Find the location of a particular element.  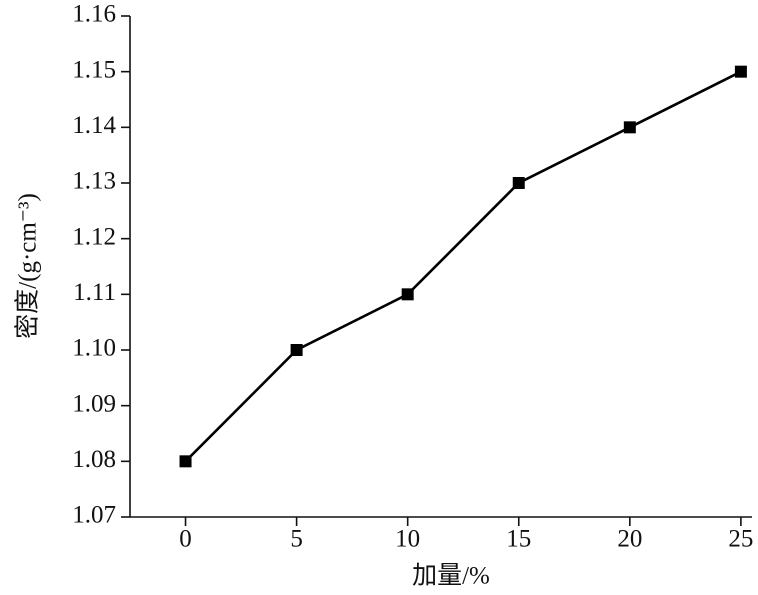

y-tick-label: 1.15 is located at coordinates (94, 69).